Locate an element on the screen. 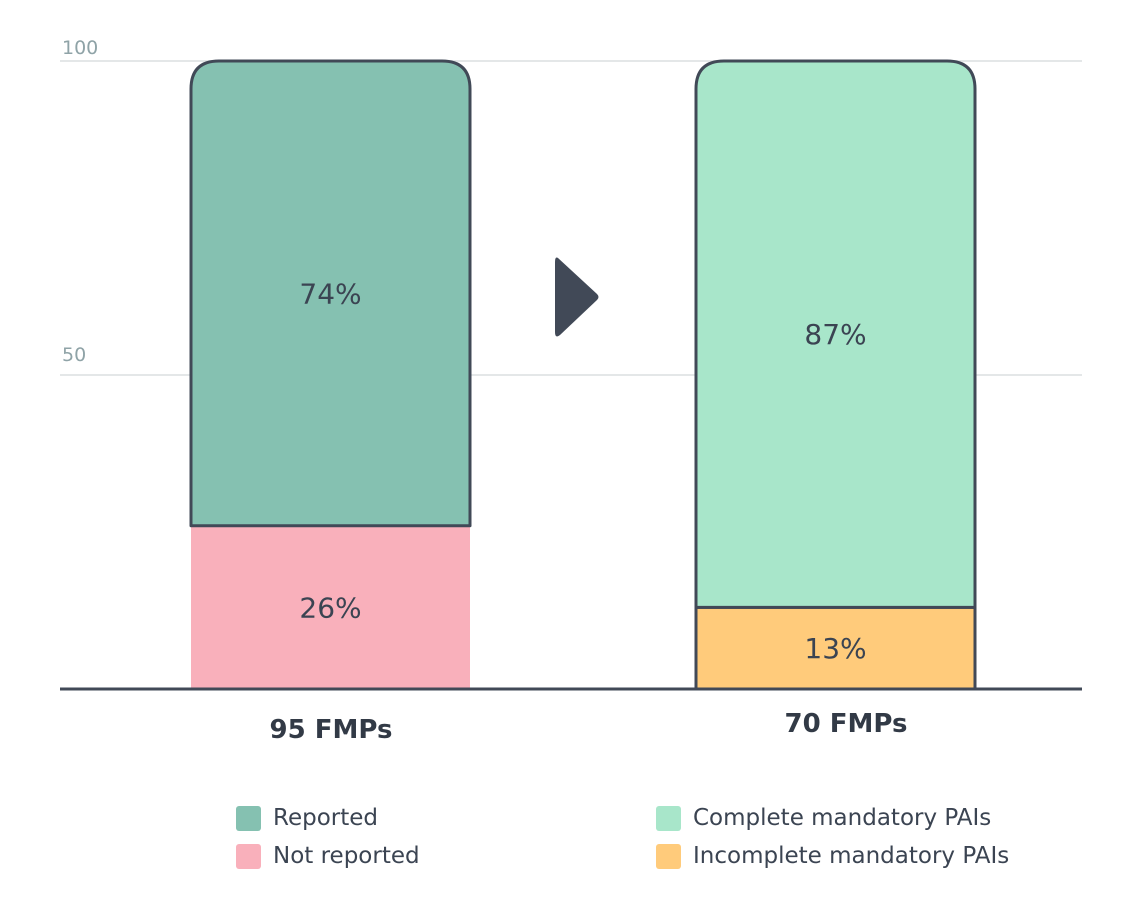 This screenshot has height=909, width=1146. legend-item-incomplete-pais: Incomplete mandatory PAIs is located at coordinates (832, 856).